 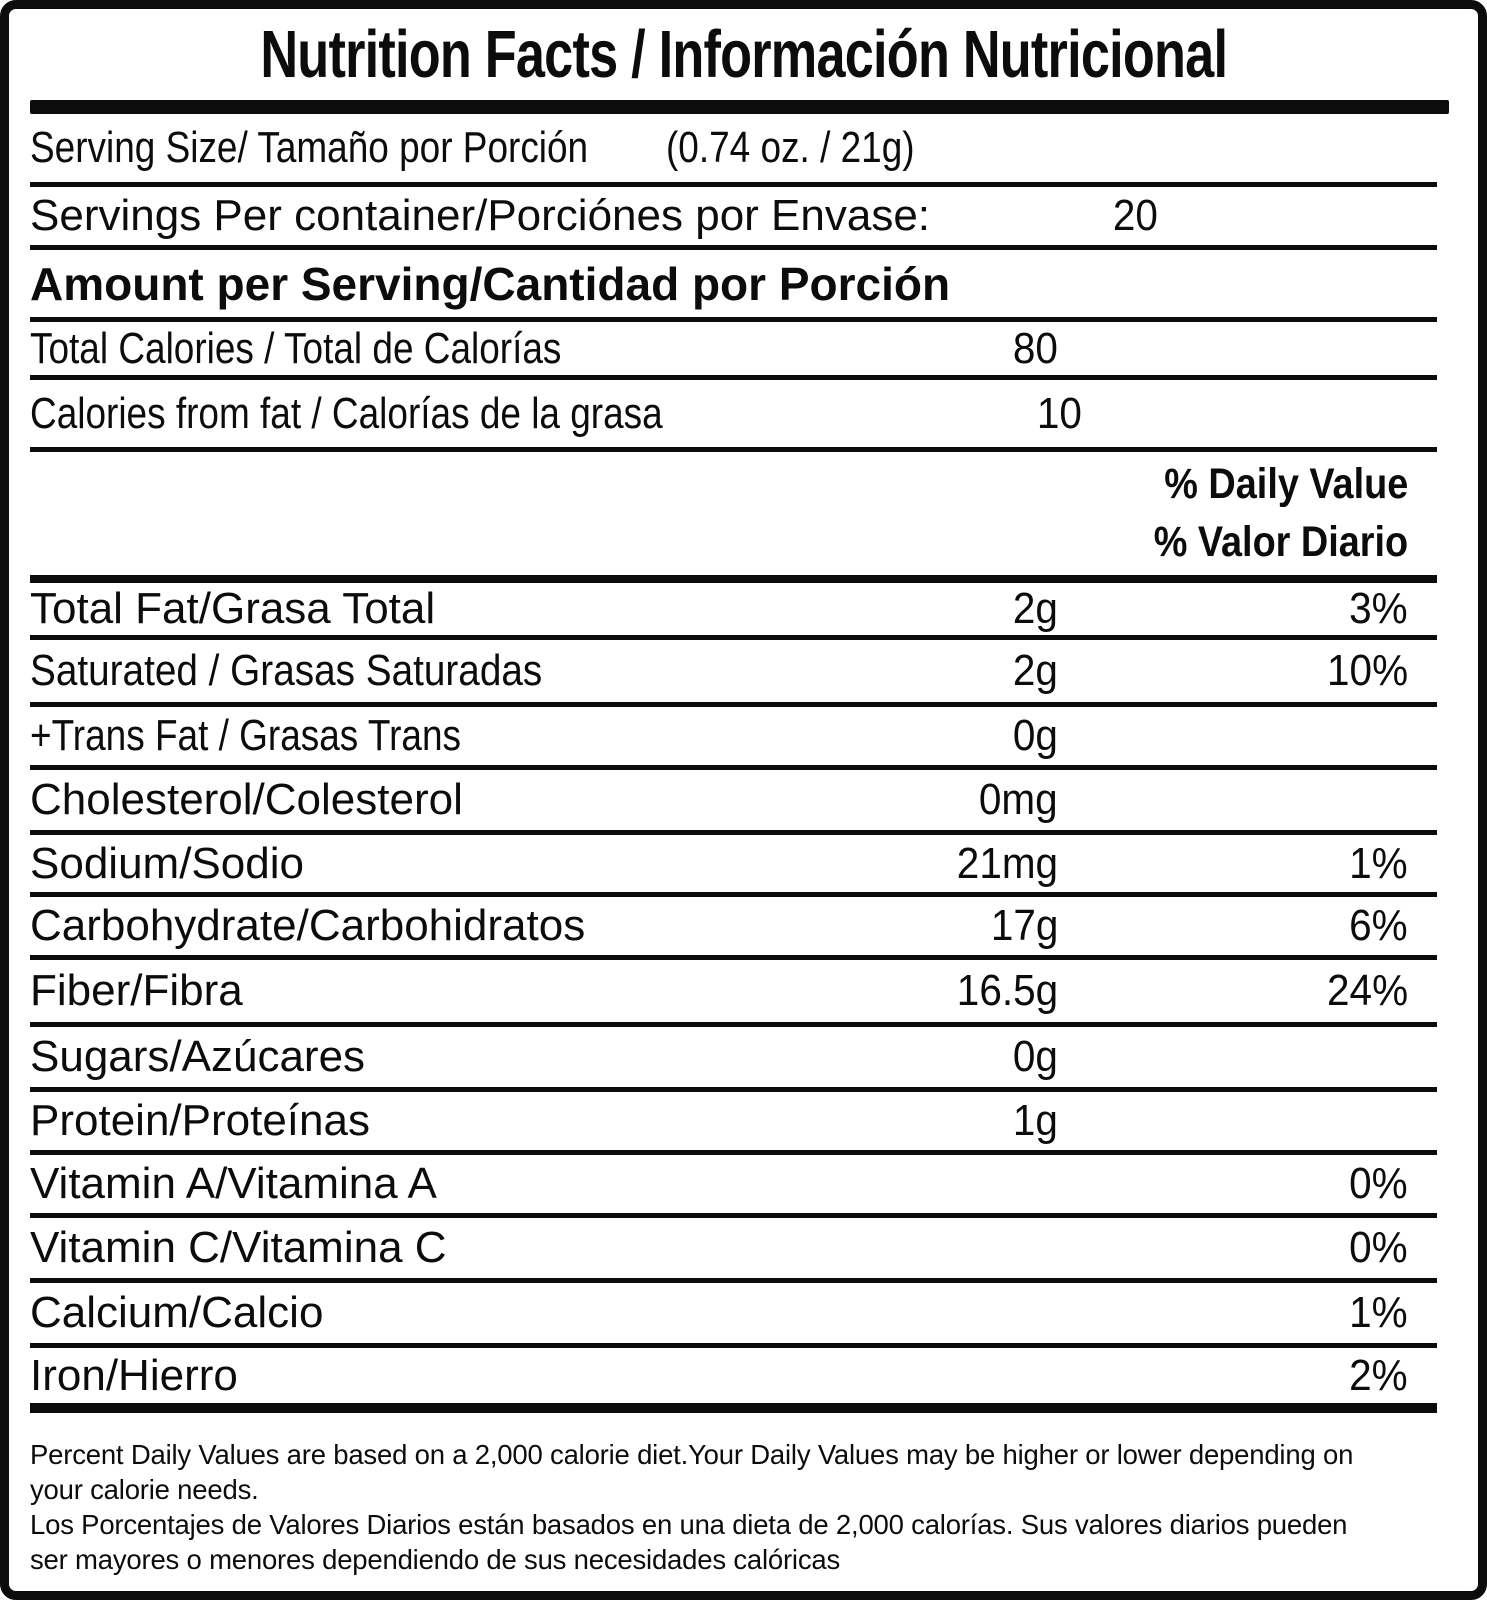 I want to click on nutrient-label: Total Fat/Grasa Total, so click(x=233, y=608).